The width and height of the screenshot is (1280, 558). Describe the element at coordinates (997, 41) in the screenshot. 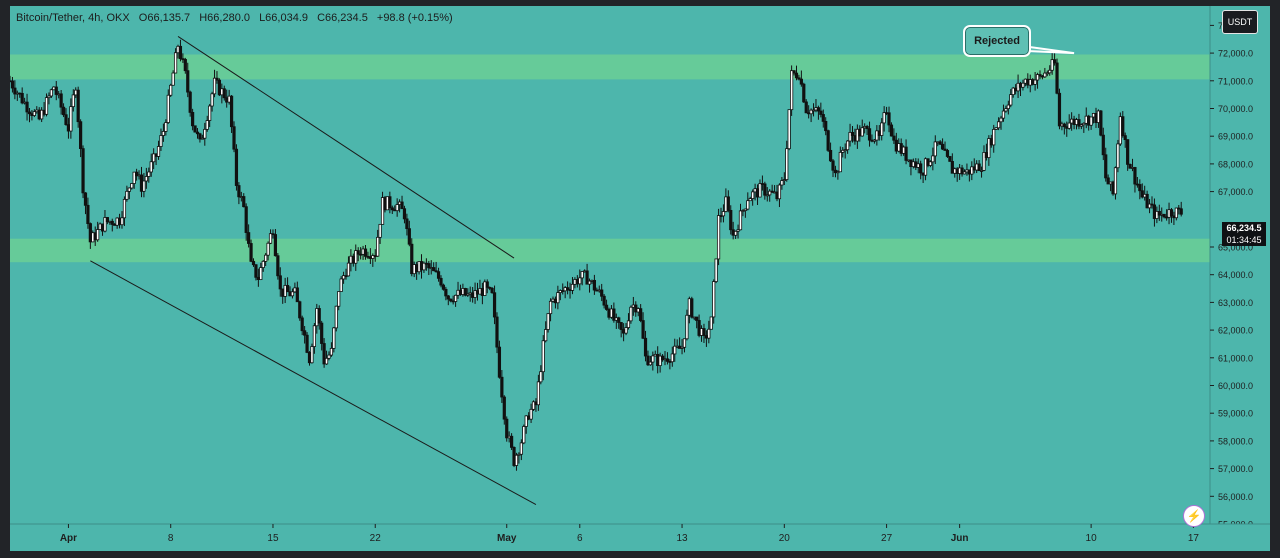

I see `rejected-callout: Rejected` at that location.